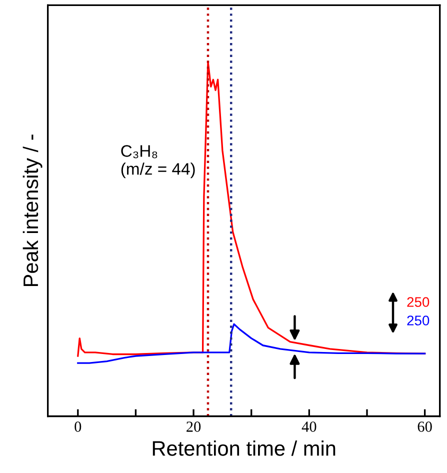 The width and height of the screenshot is (447, 473). I want to click on x-tick-label: 20, so click(193, 427).